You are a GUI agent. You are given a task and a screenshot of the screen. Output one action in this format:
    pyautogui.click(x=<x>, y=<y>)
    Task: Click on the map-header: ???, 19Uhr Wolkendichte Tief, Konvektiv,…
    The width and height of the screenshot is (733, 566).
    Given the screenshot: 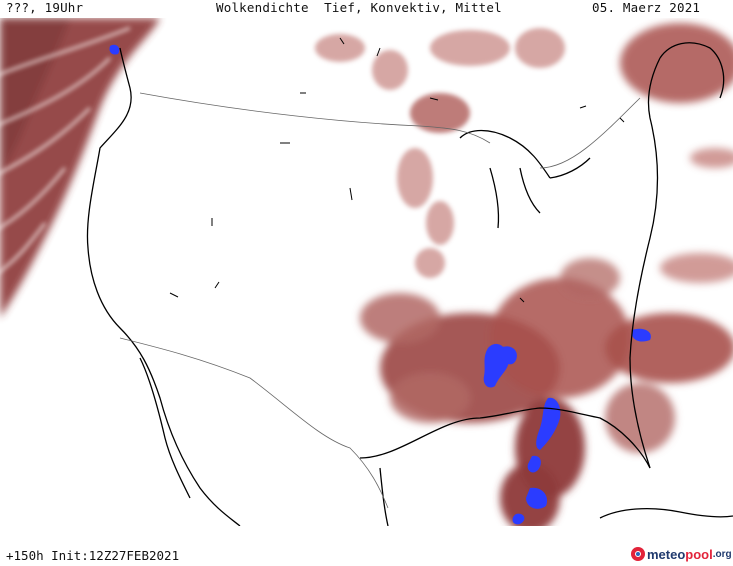 What is the action you would take?
    pyautogui.click(x=366, y=9)
    